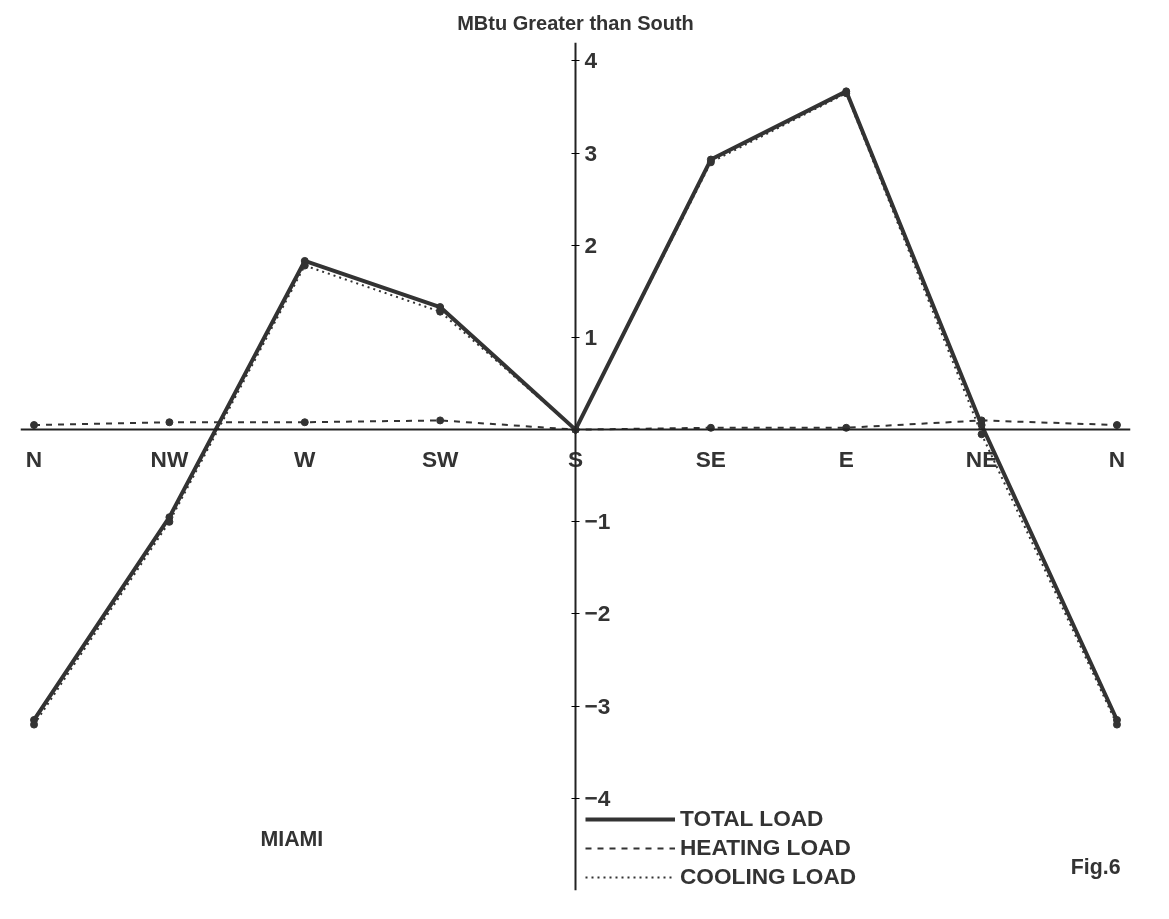 Image resolution: width=1169 pixels, height=919 pixels. What do you see at coordinates (752, 818) in the screenshot?
I see `legend-label: TOTAL LOAD` at bounding box center [752, 818].